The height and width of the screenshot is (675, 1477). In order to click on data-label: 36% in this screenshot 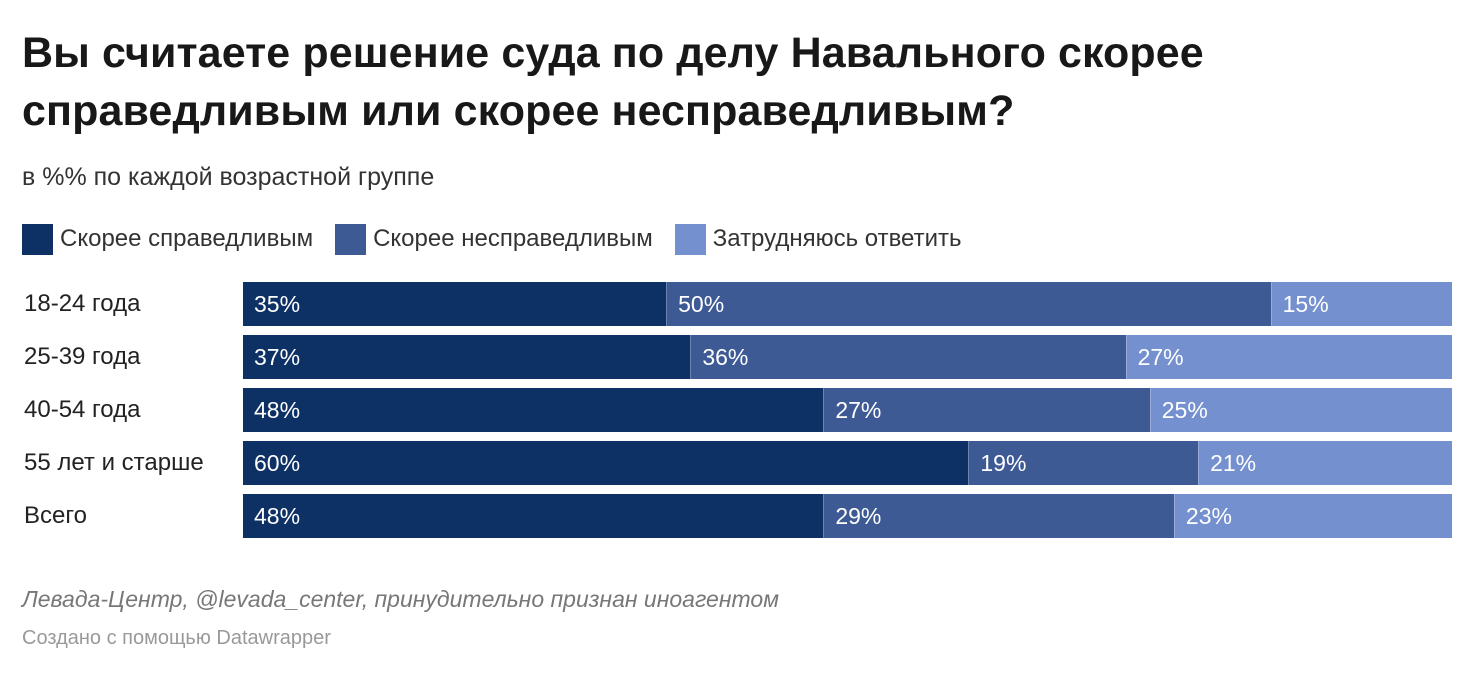, I will do `click(725, 357)`.